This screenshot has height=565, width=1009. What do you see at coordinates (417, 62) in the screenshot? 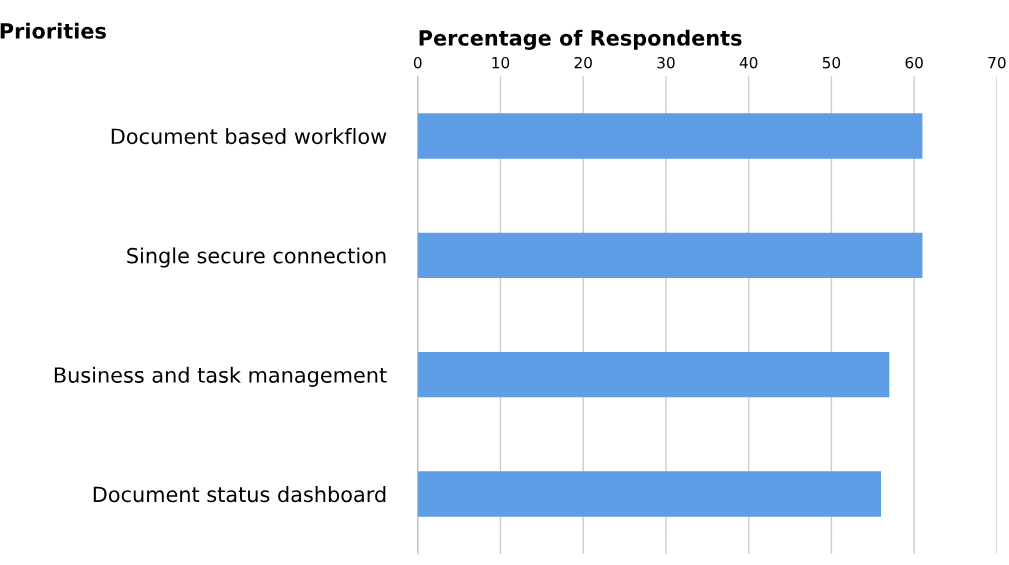
I see `x-tick-label: 0` at bounding box center [417, 62].